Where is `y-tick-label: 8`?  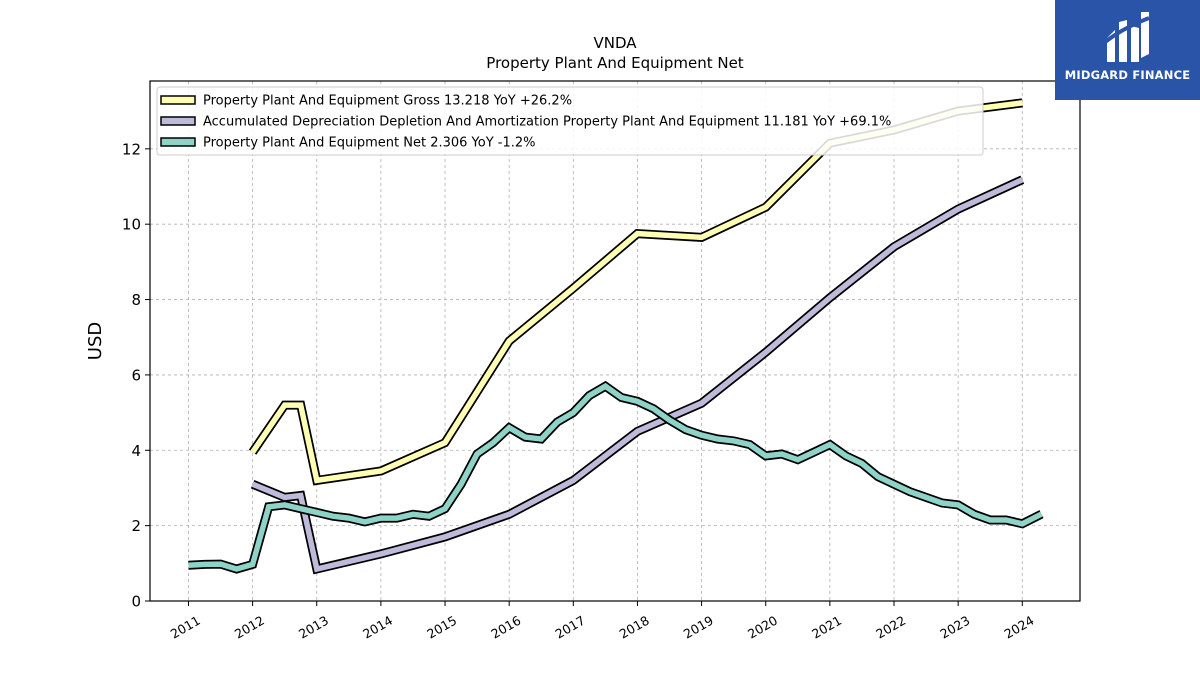
y-tick-label: 8 is located at coordinates (136, 300).